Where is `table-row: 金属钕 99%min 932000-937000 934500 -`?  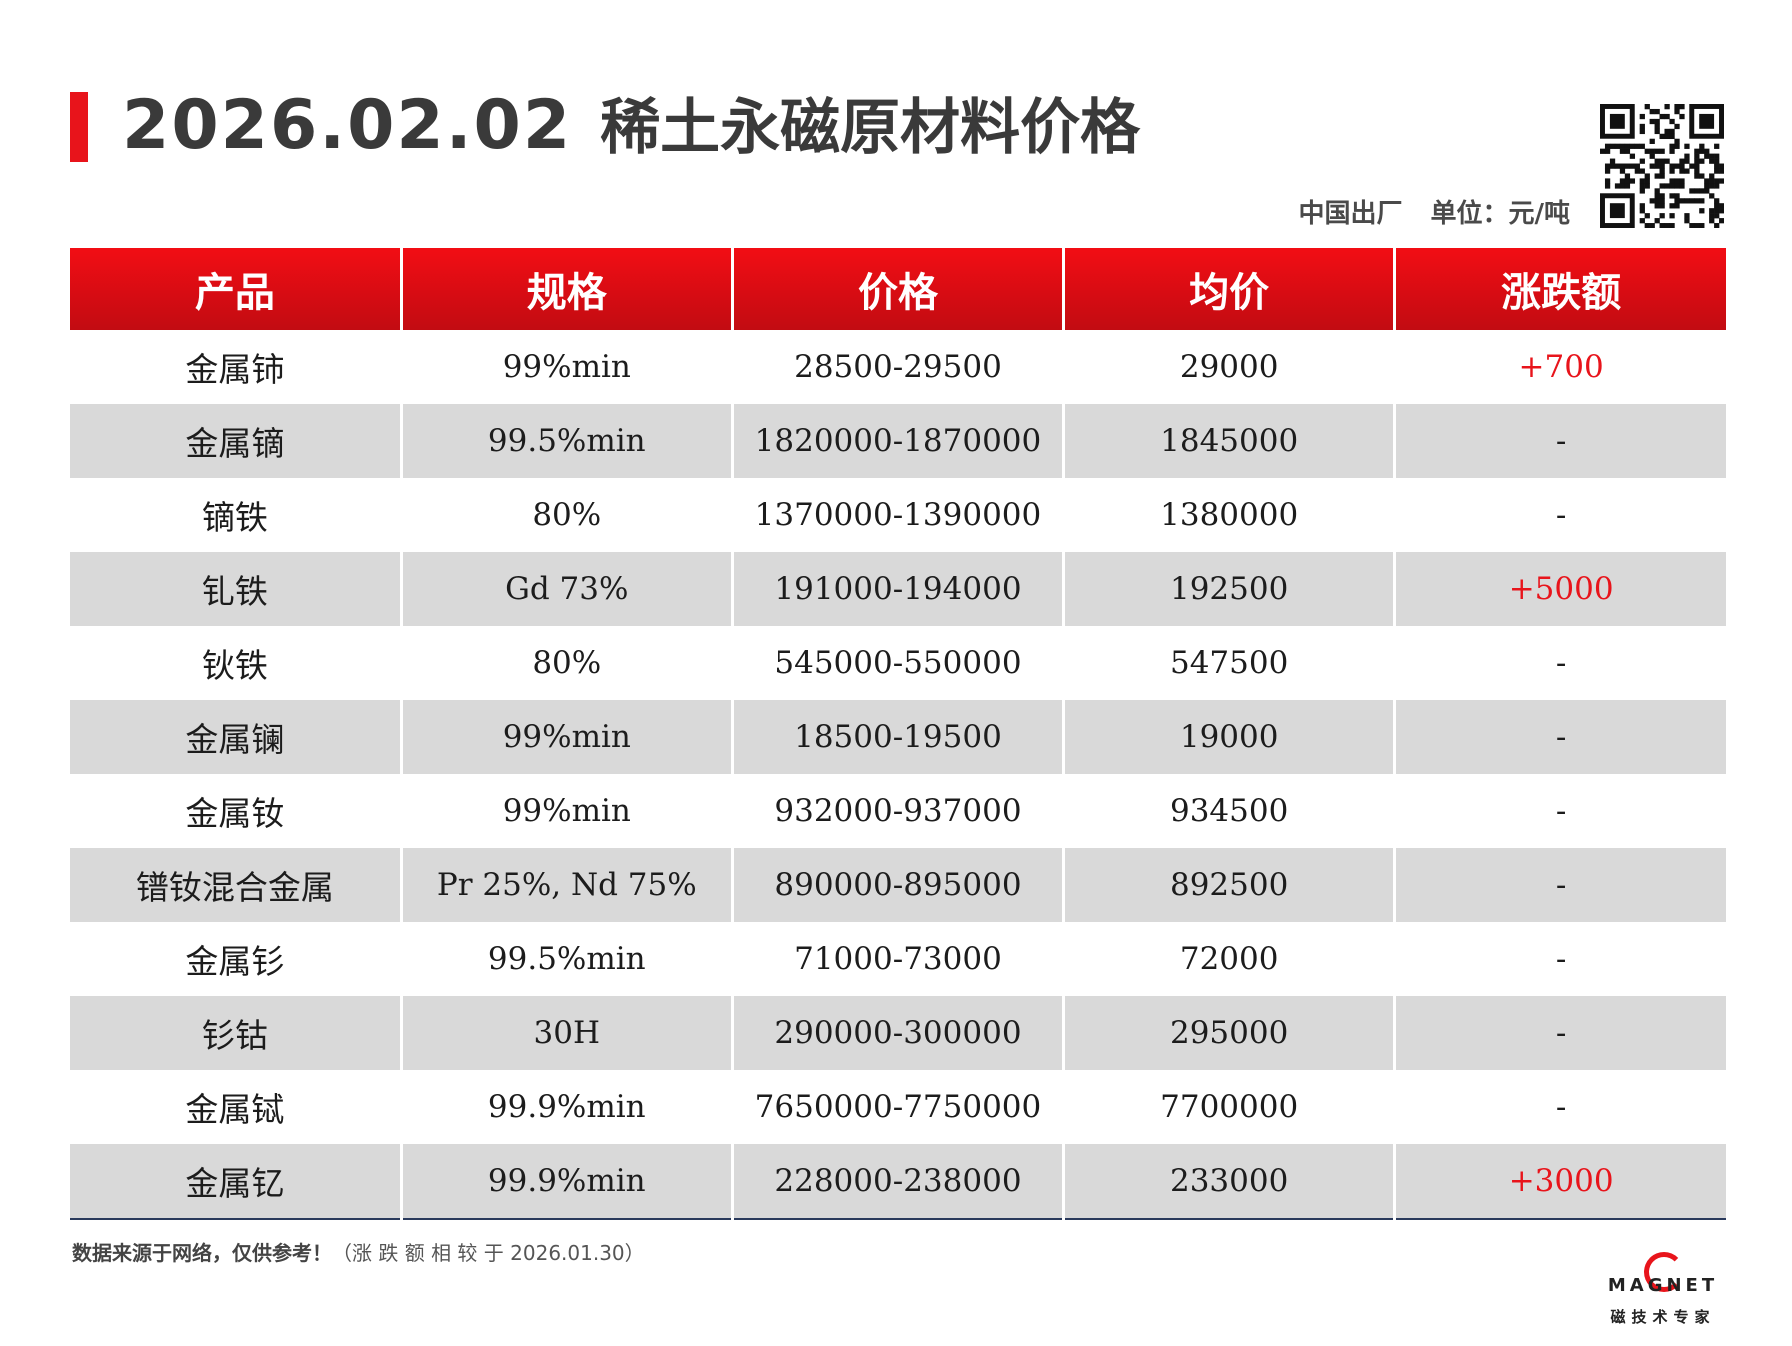 table-row: 金属钕 99%min 932000-937000 934500 - is located at coordinates (898, 811).